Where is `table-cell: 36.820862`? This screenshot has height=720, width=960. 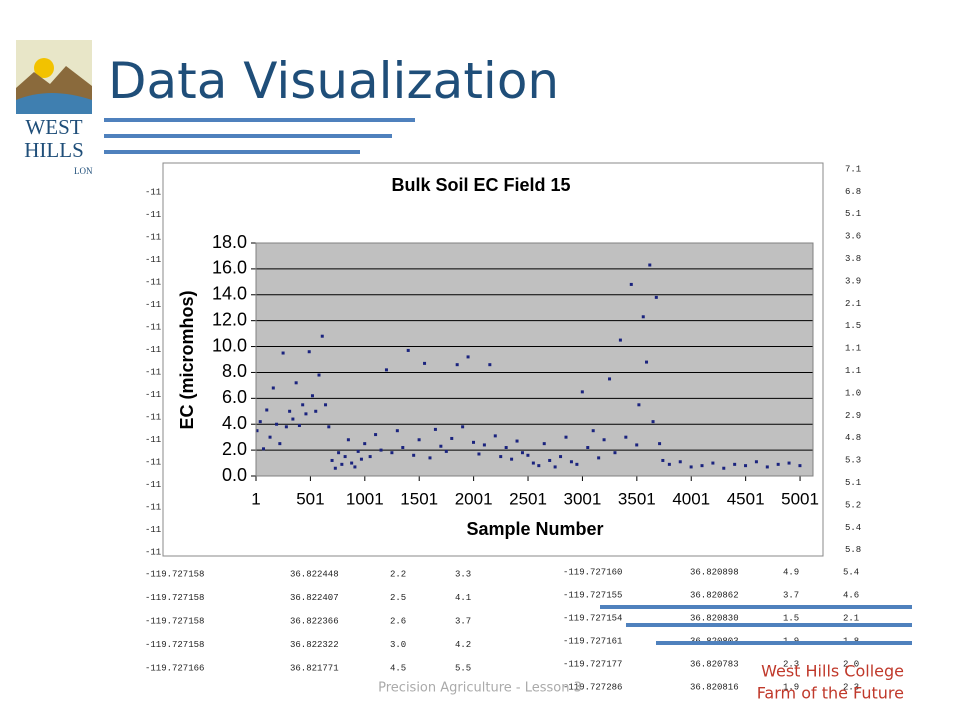
table-cell: 36.820862 is located at coordinates (714, 595).